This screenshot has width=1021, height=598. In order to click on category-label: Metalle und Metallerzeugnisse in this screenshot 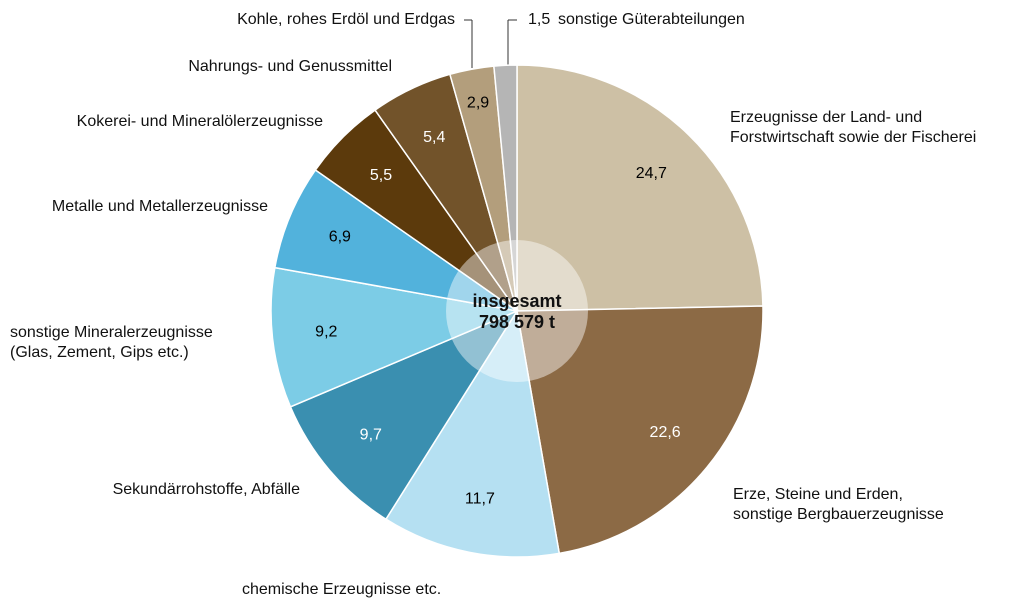, I will do `click(160, 206)`.